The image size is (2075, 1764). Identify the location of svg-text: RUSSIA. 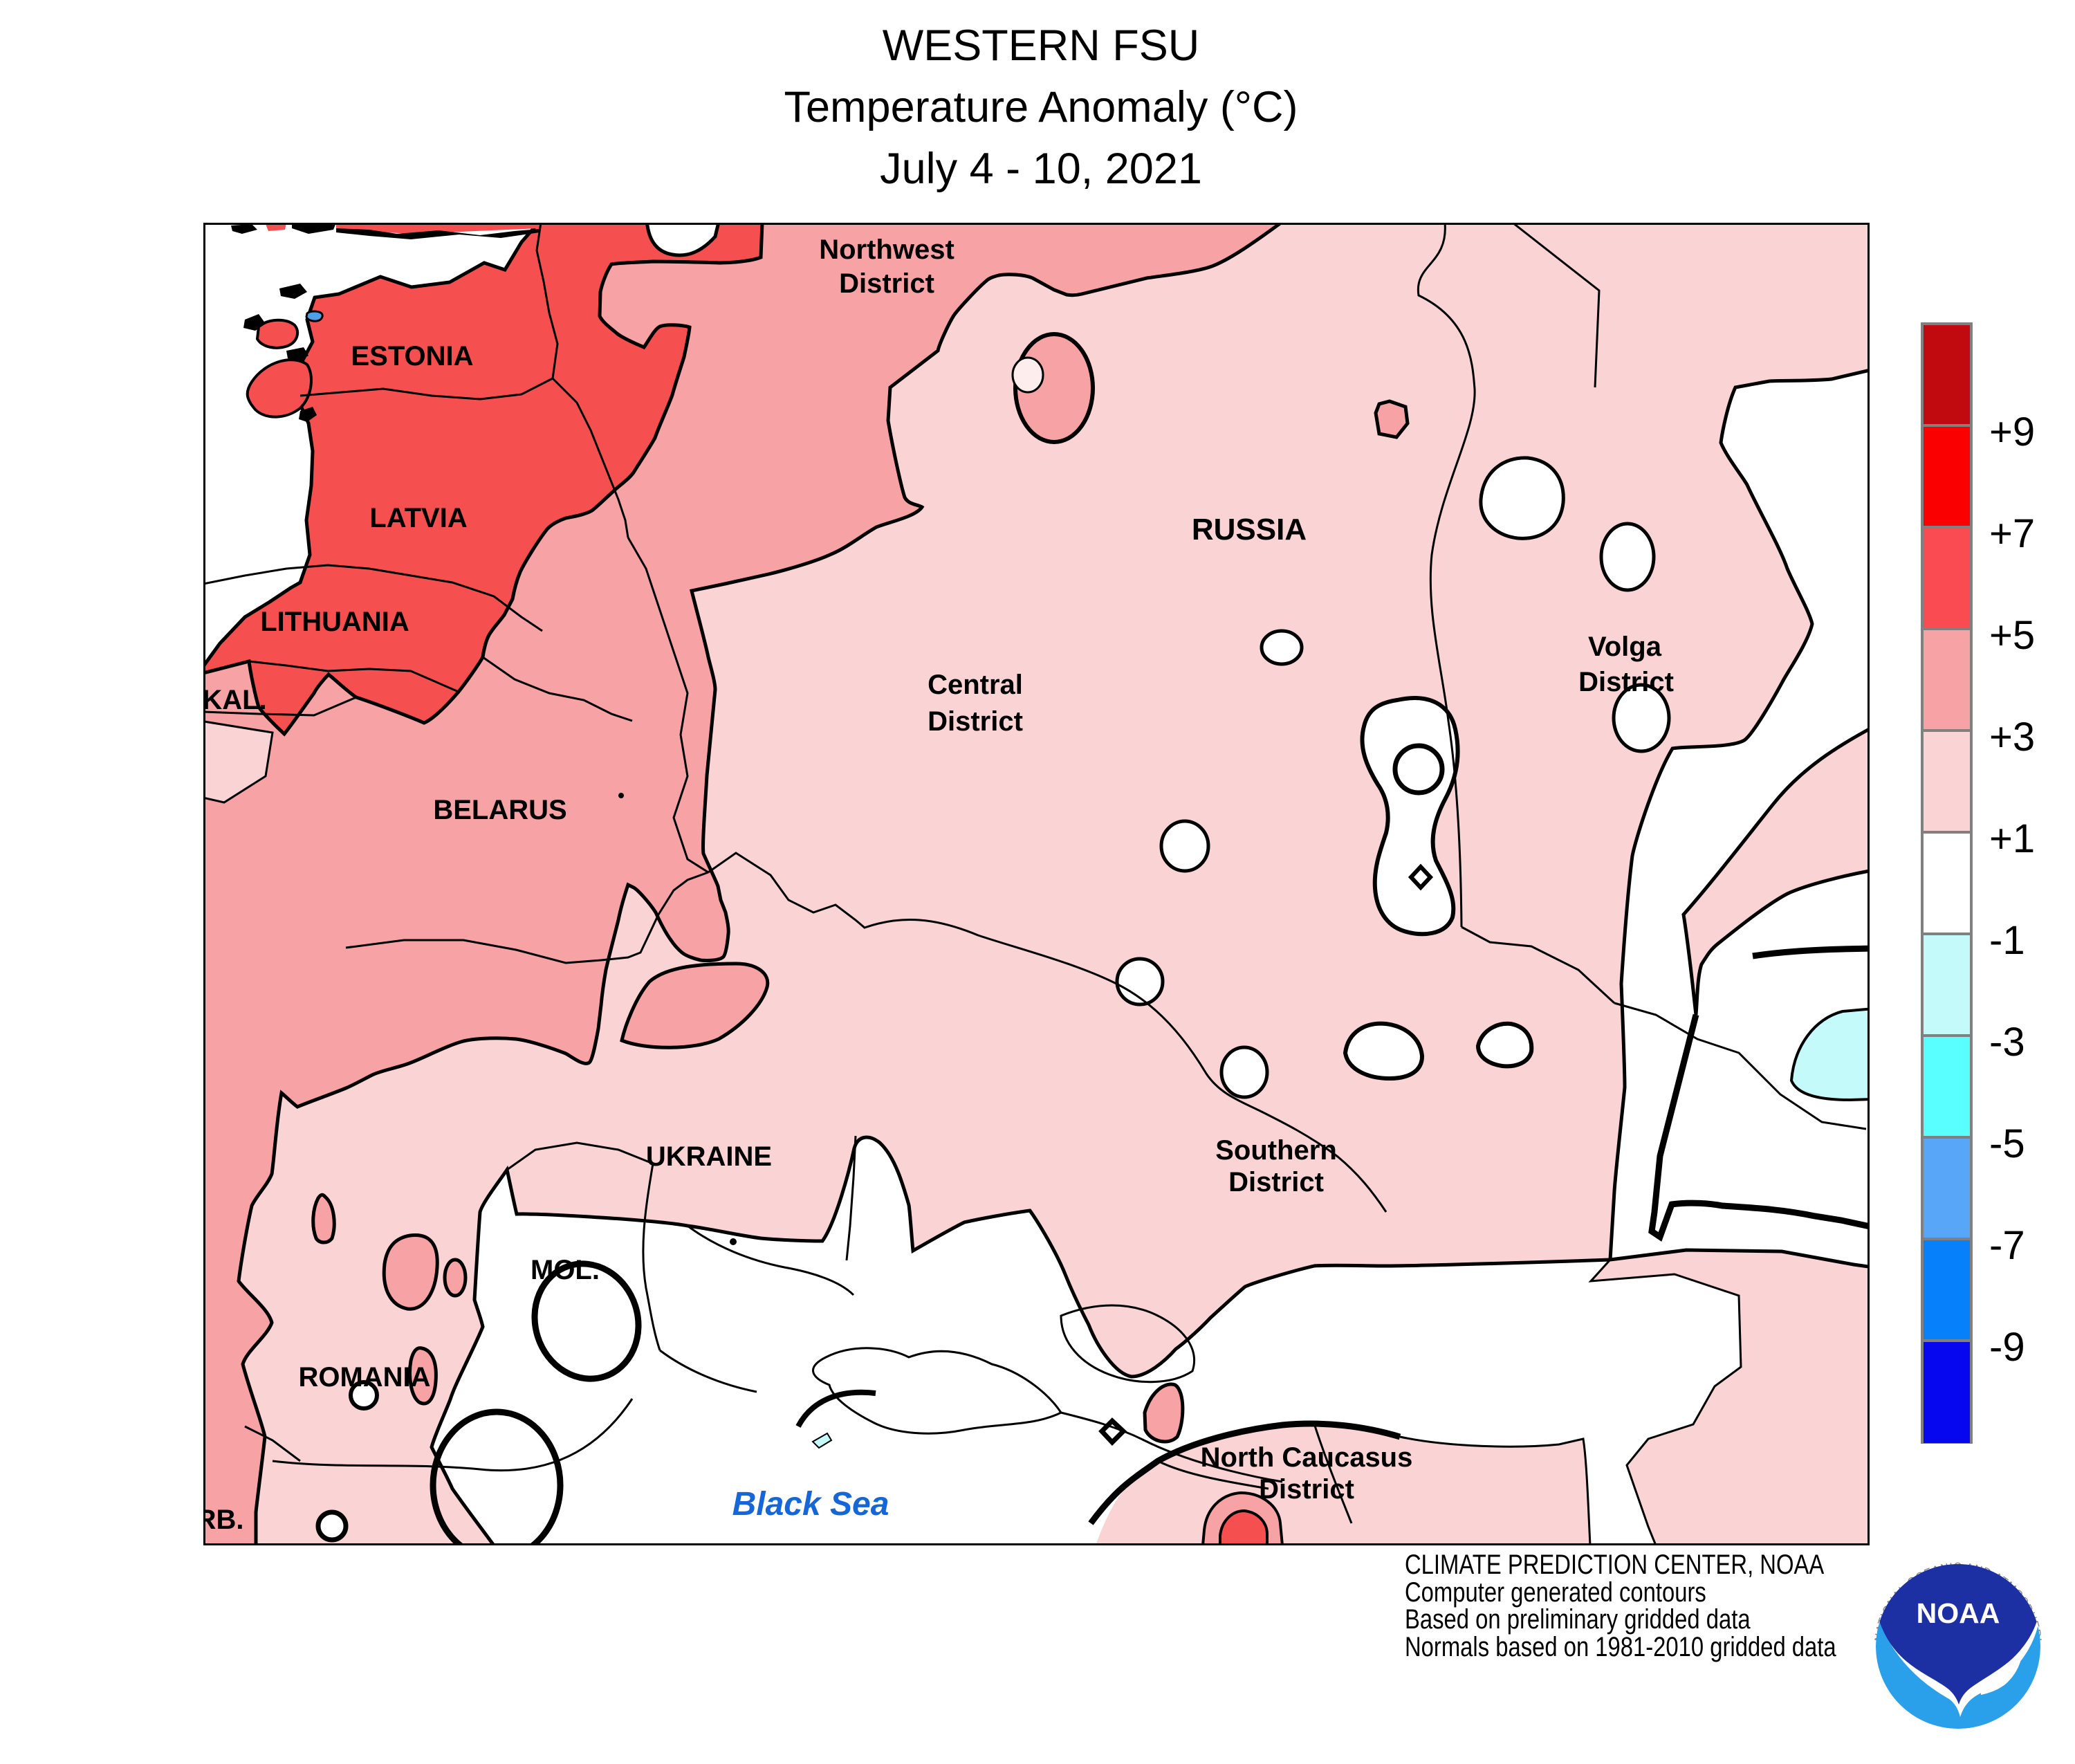
(1249, 529).